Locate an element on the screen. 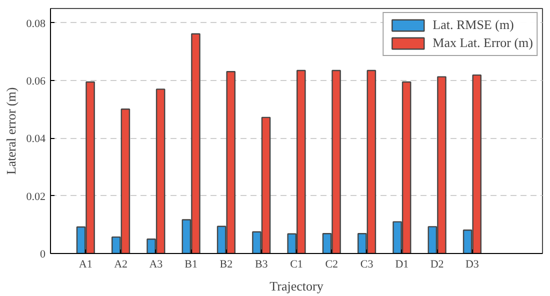  x-tick-label: A3 is located at coordinates (156, 264).